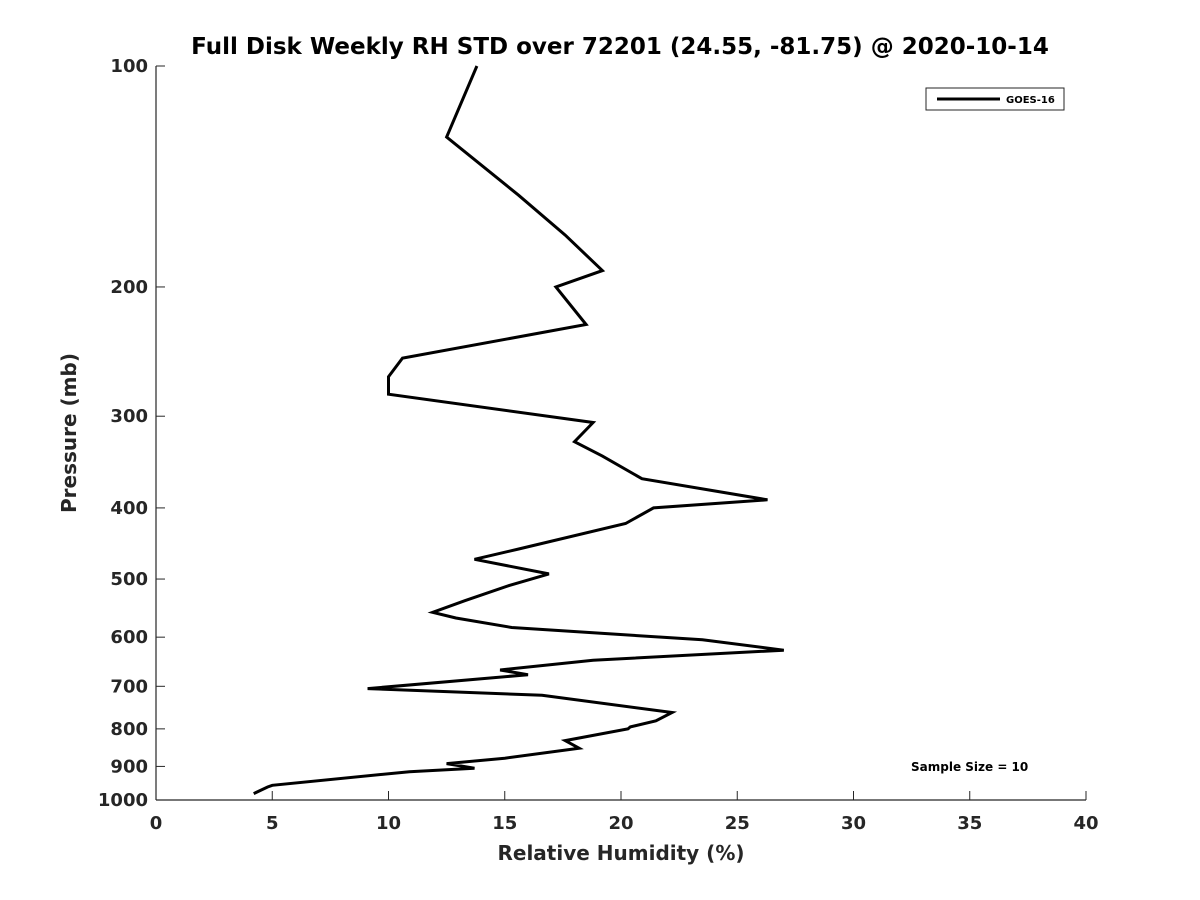  What do you see at coordinates (156, 823) in the screenshot?
I see `x-tick-label: 0` at bounding box center [156, 823].